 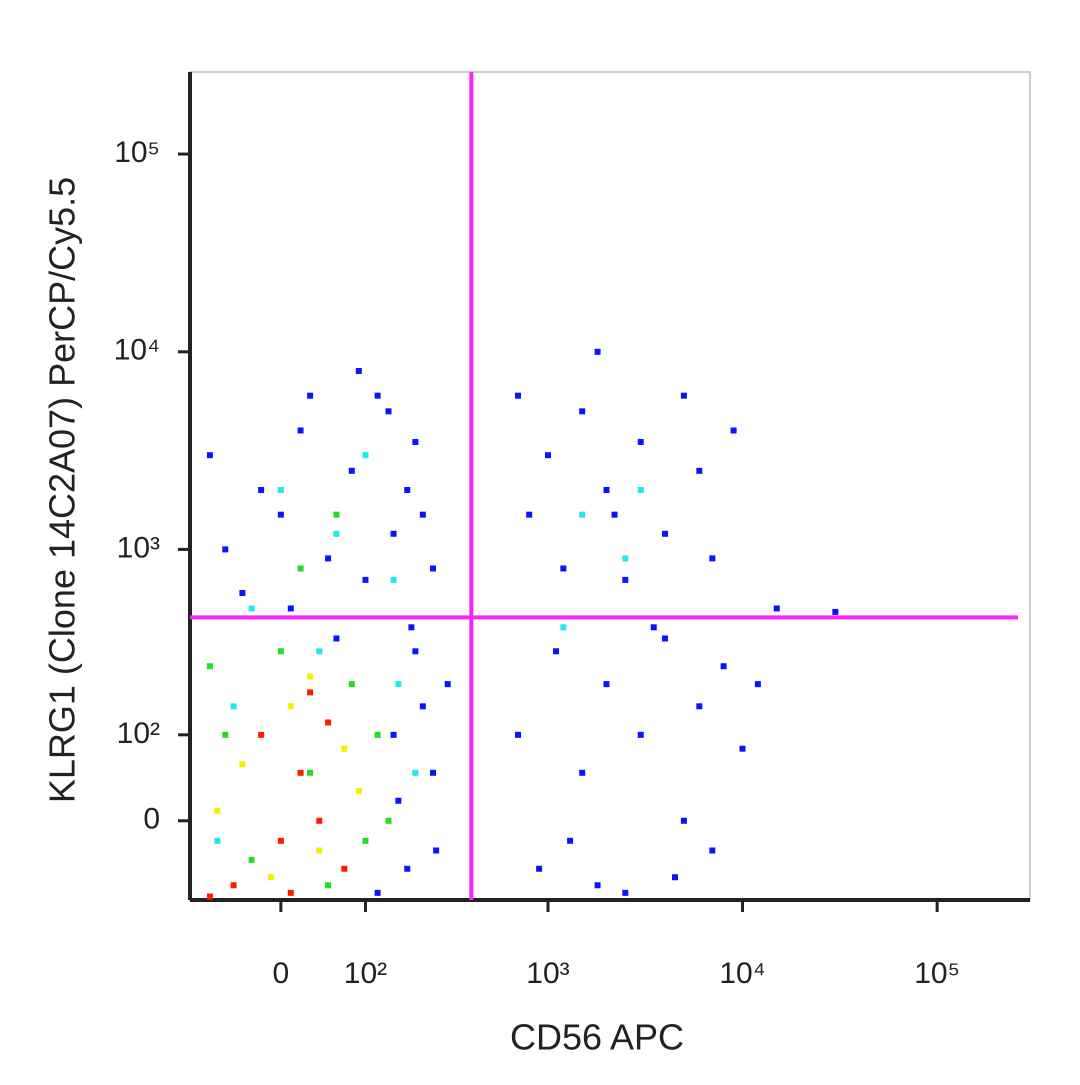 I want to click on x-tick-label: 10², so click(x=365, y=973).